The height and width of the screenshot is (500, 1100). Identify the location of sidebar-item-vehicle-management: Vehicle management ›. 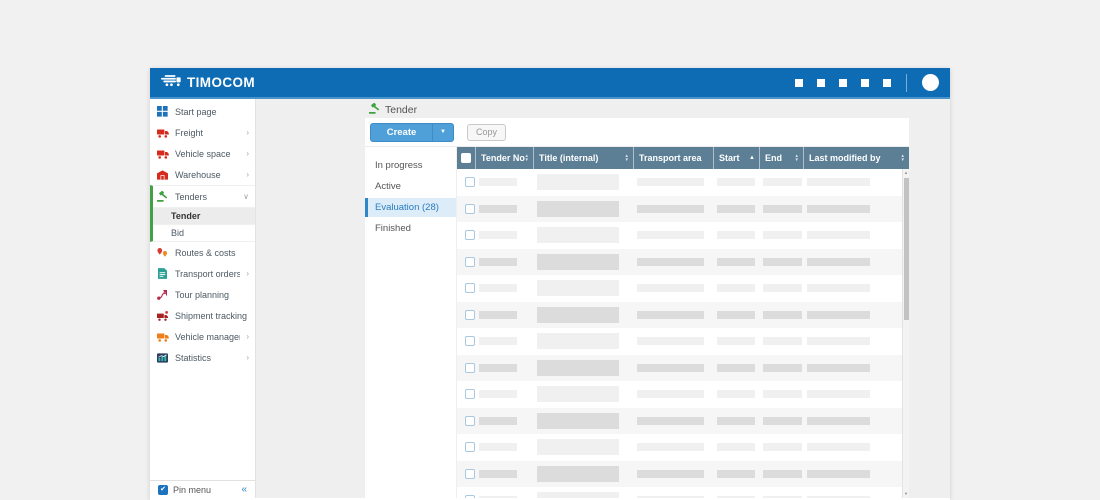
(202, 336).